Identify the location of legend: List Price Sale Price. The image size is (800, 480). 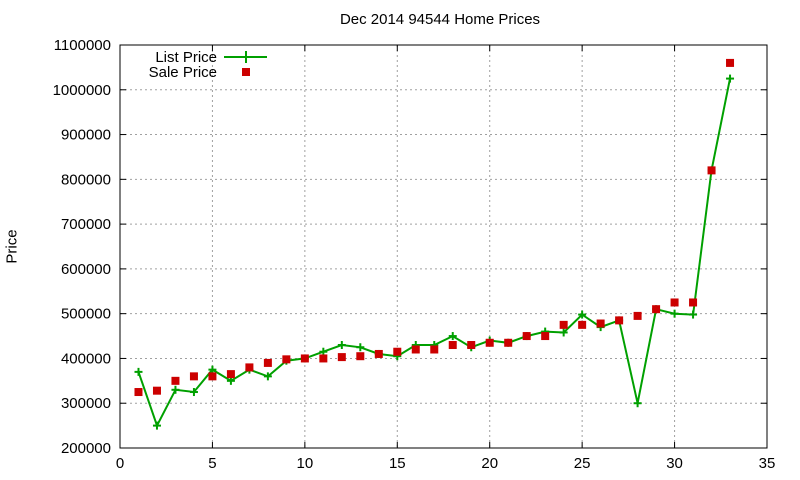
(208, 65).